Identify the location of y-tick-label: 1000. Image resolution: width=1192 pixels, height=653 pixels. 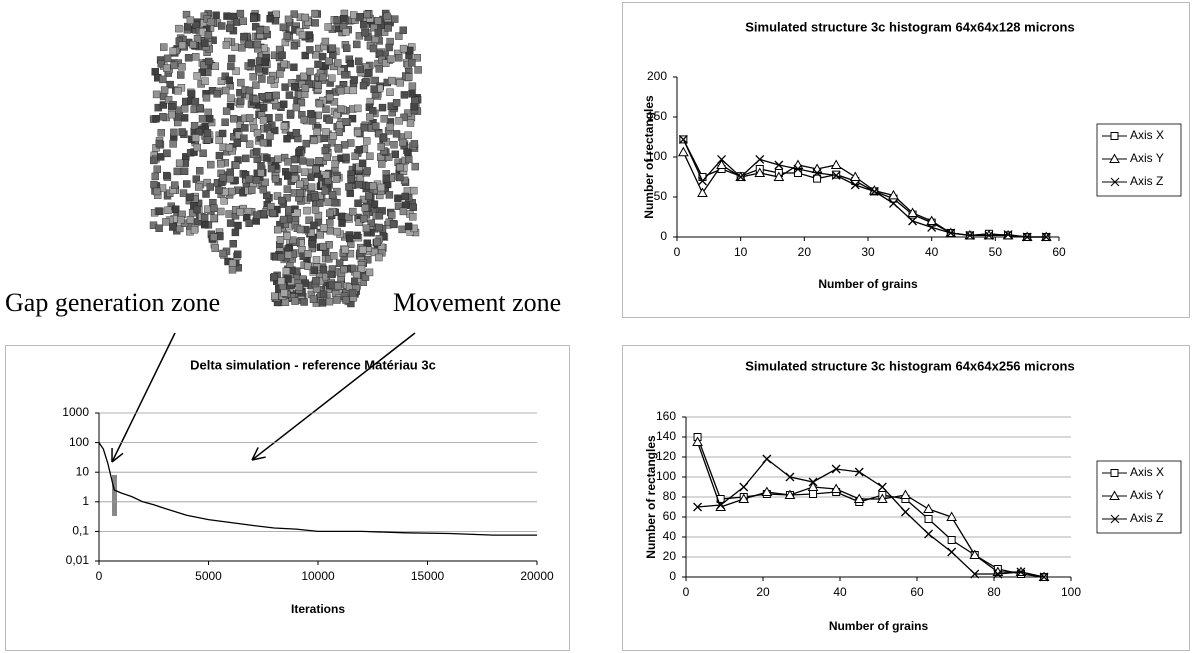
(75, 412).